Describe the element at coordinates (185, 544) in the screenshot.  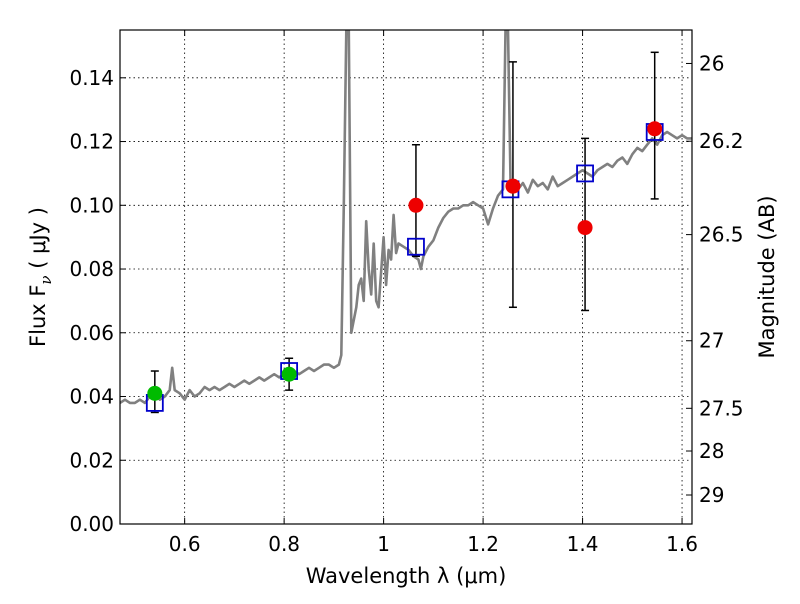
I see `x-tick-label: 0.6` at that location.